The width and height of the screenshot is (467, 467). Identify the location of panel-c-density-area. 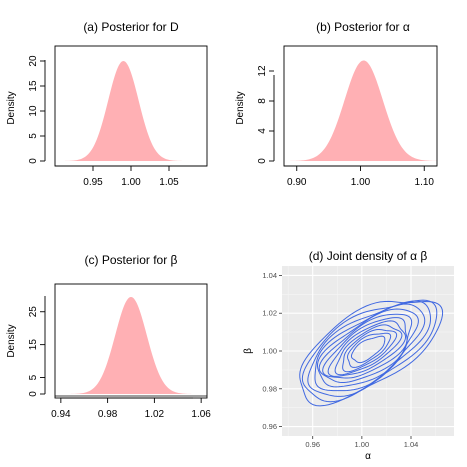
(131, 345).